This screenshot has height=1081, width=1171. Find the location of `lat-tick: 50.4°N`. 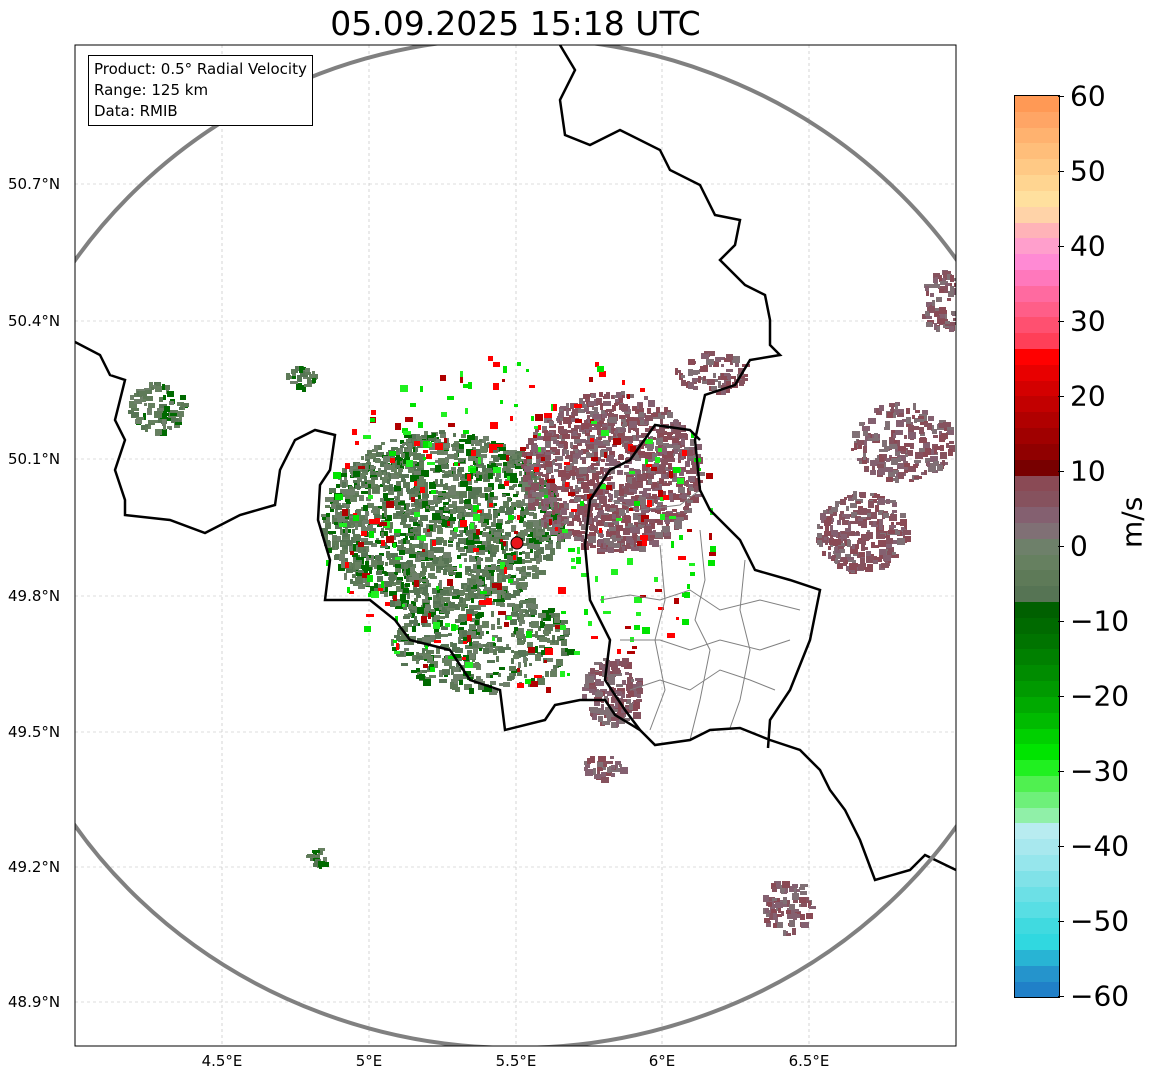

lat-tick: 50.4°N is located at coordinates (34, 321).